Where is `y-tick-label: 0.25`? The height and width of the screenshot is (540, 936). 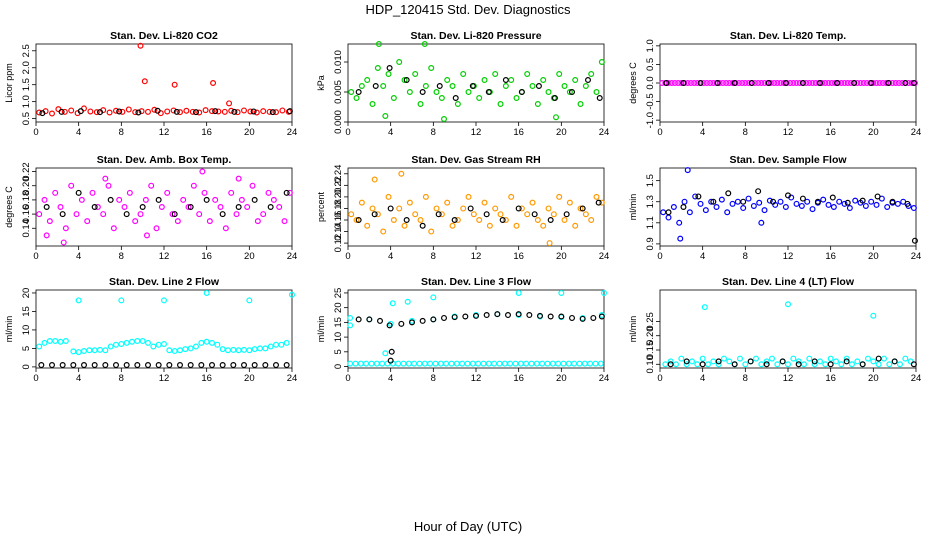 y-tick-label: 0.25 is located at coordinates (650, 321).